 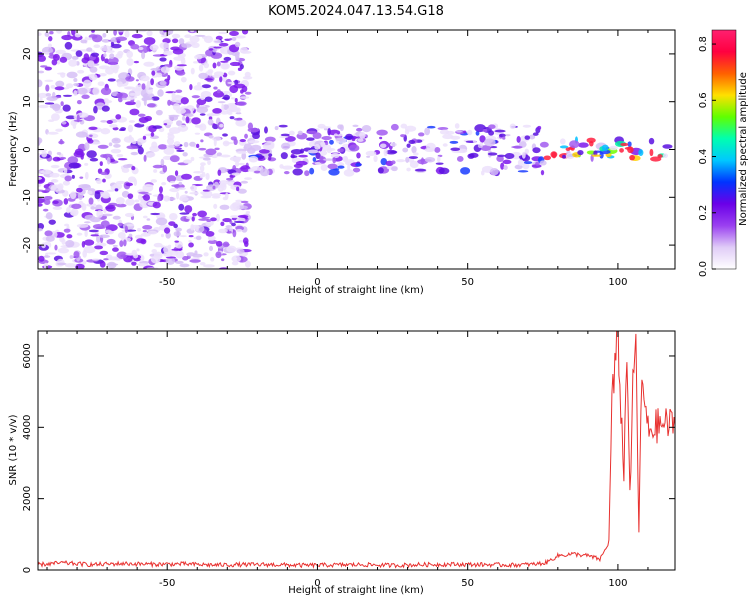 What do you see at coordinates (27, 570) in the screenshot?
I see `y-tick-label: 0` at bounding box center [27, 570].